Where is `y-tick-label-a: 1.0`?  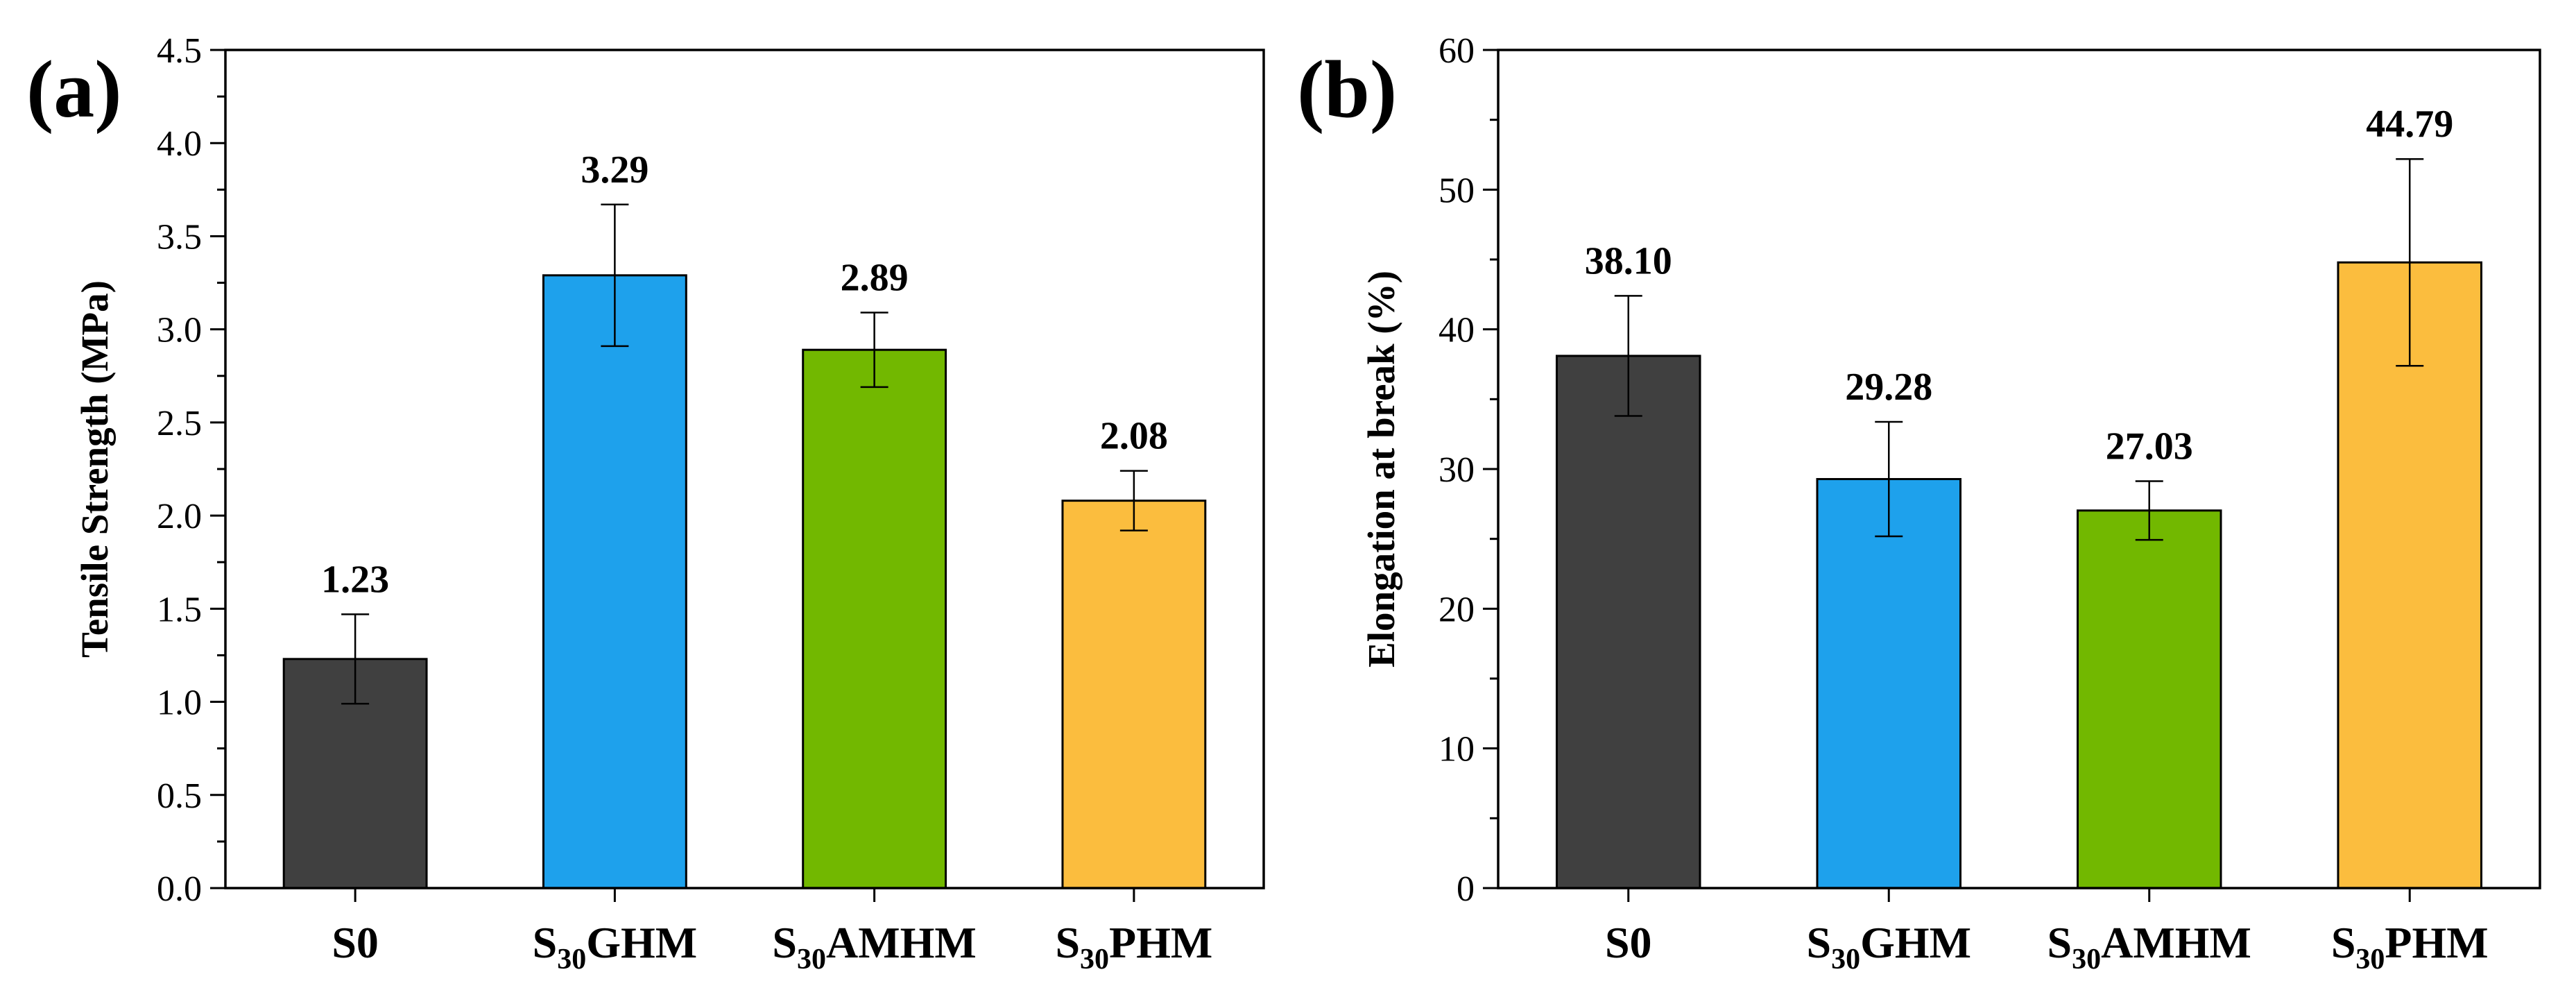 y-tick-label-a: 1.0 is located at coordinates (179, 703).